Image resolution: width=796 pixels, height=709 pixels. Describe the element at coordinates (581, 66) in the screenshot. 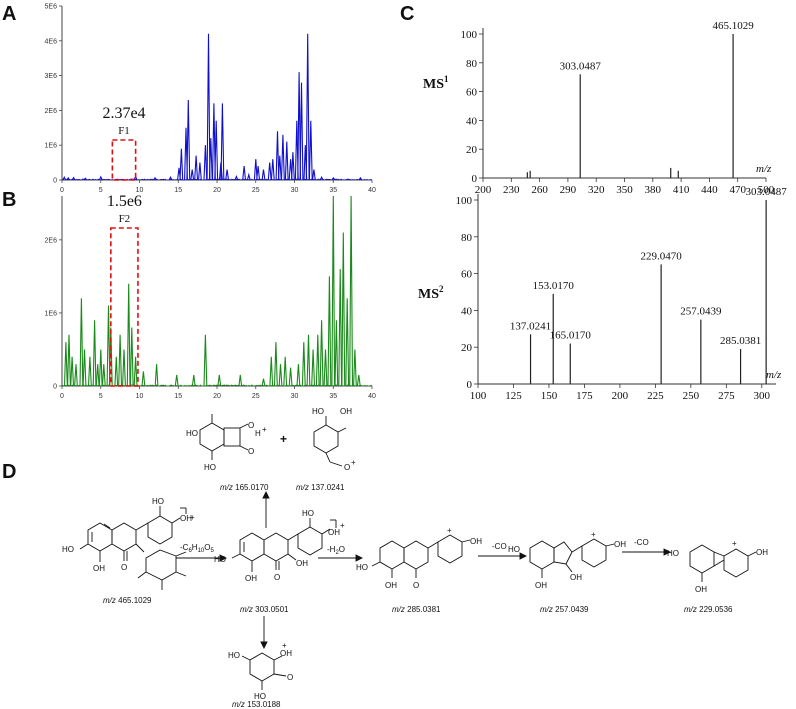

I see `ms1-peak-label: 303.0487` at that location.